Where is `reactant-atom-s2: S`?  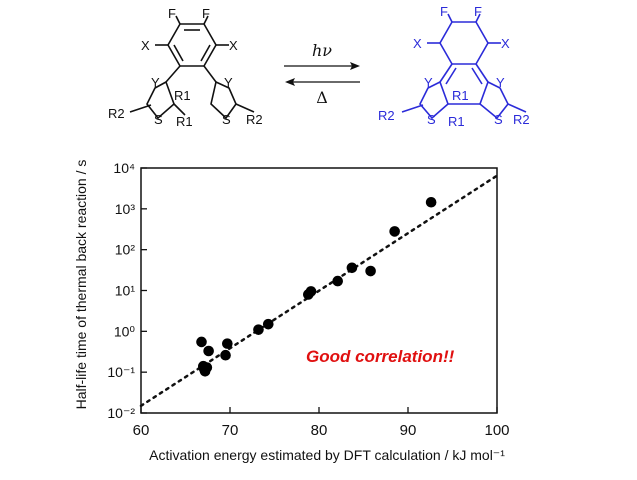
reactant-atom-s2: S is located at coordinates (226, 119).